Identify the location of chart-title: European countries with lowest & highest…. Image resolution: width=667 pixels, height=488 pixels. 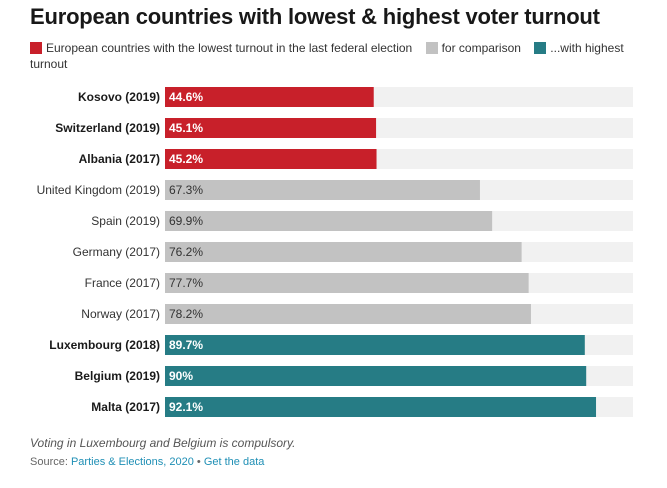
(315, 16).